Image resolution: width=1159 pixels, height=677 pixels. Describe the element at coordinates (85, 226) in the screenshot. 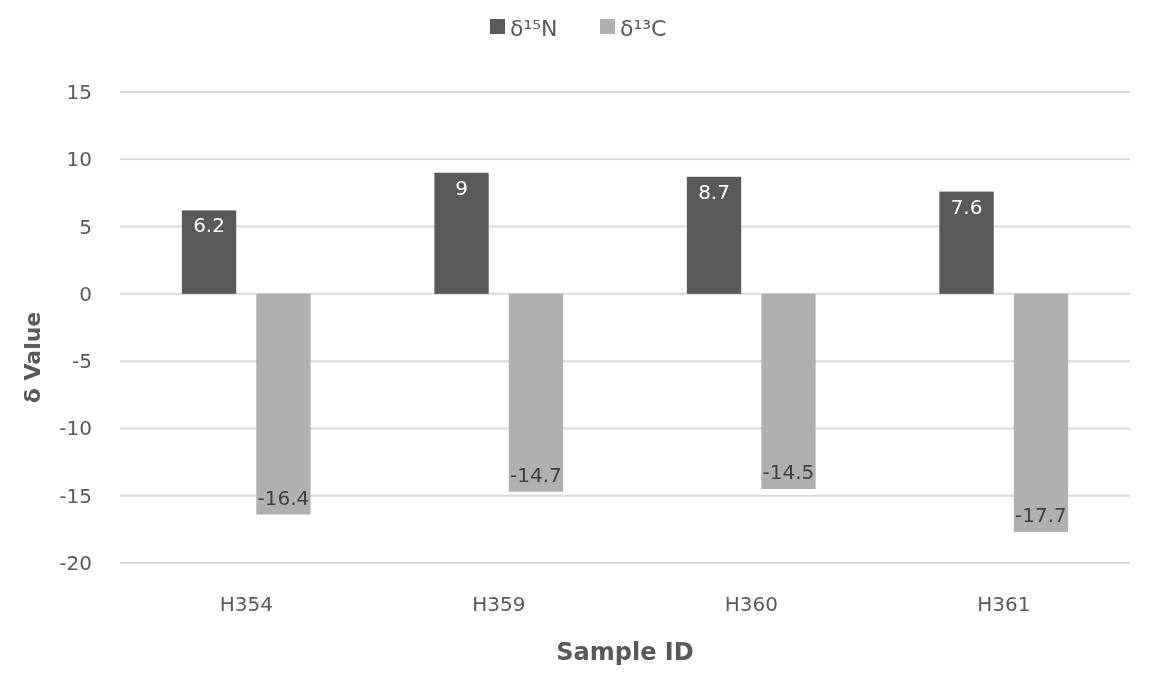

I see `y-tick-label: 5` at that location.